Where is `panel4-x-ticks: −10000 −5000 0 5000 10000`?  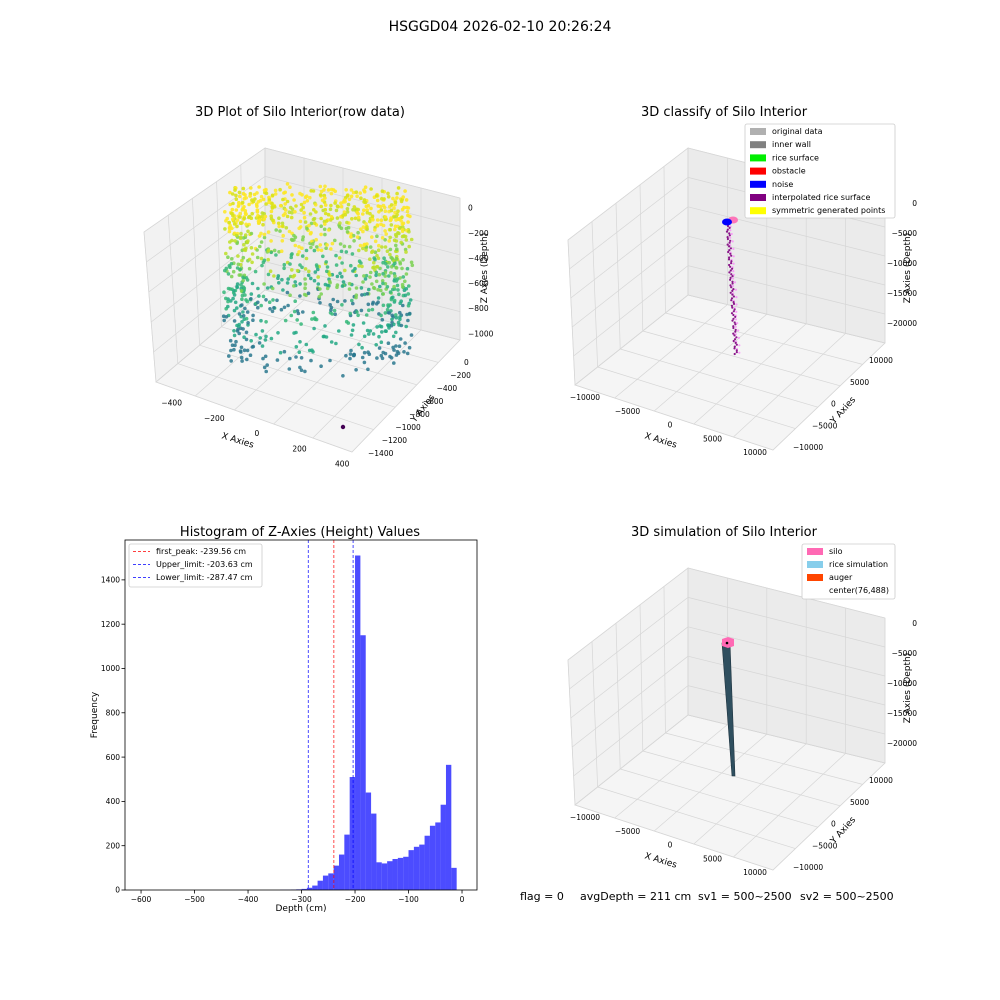 panel4-x-ticks: −10000 −5000 0 5000 10000 is located at coordinates (668, 845).